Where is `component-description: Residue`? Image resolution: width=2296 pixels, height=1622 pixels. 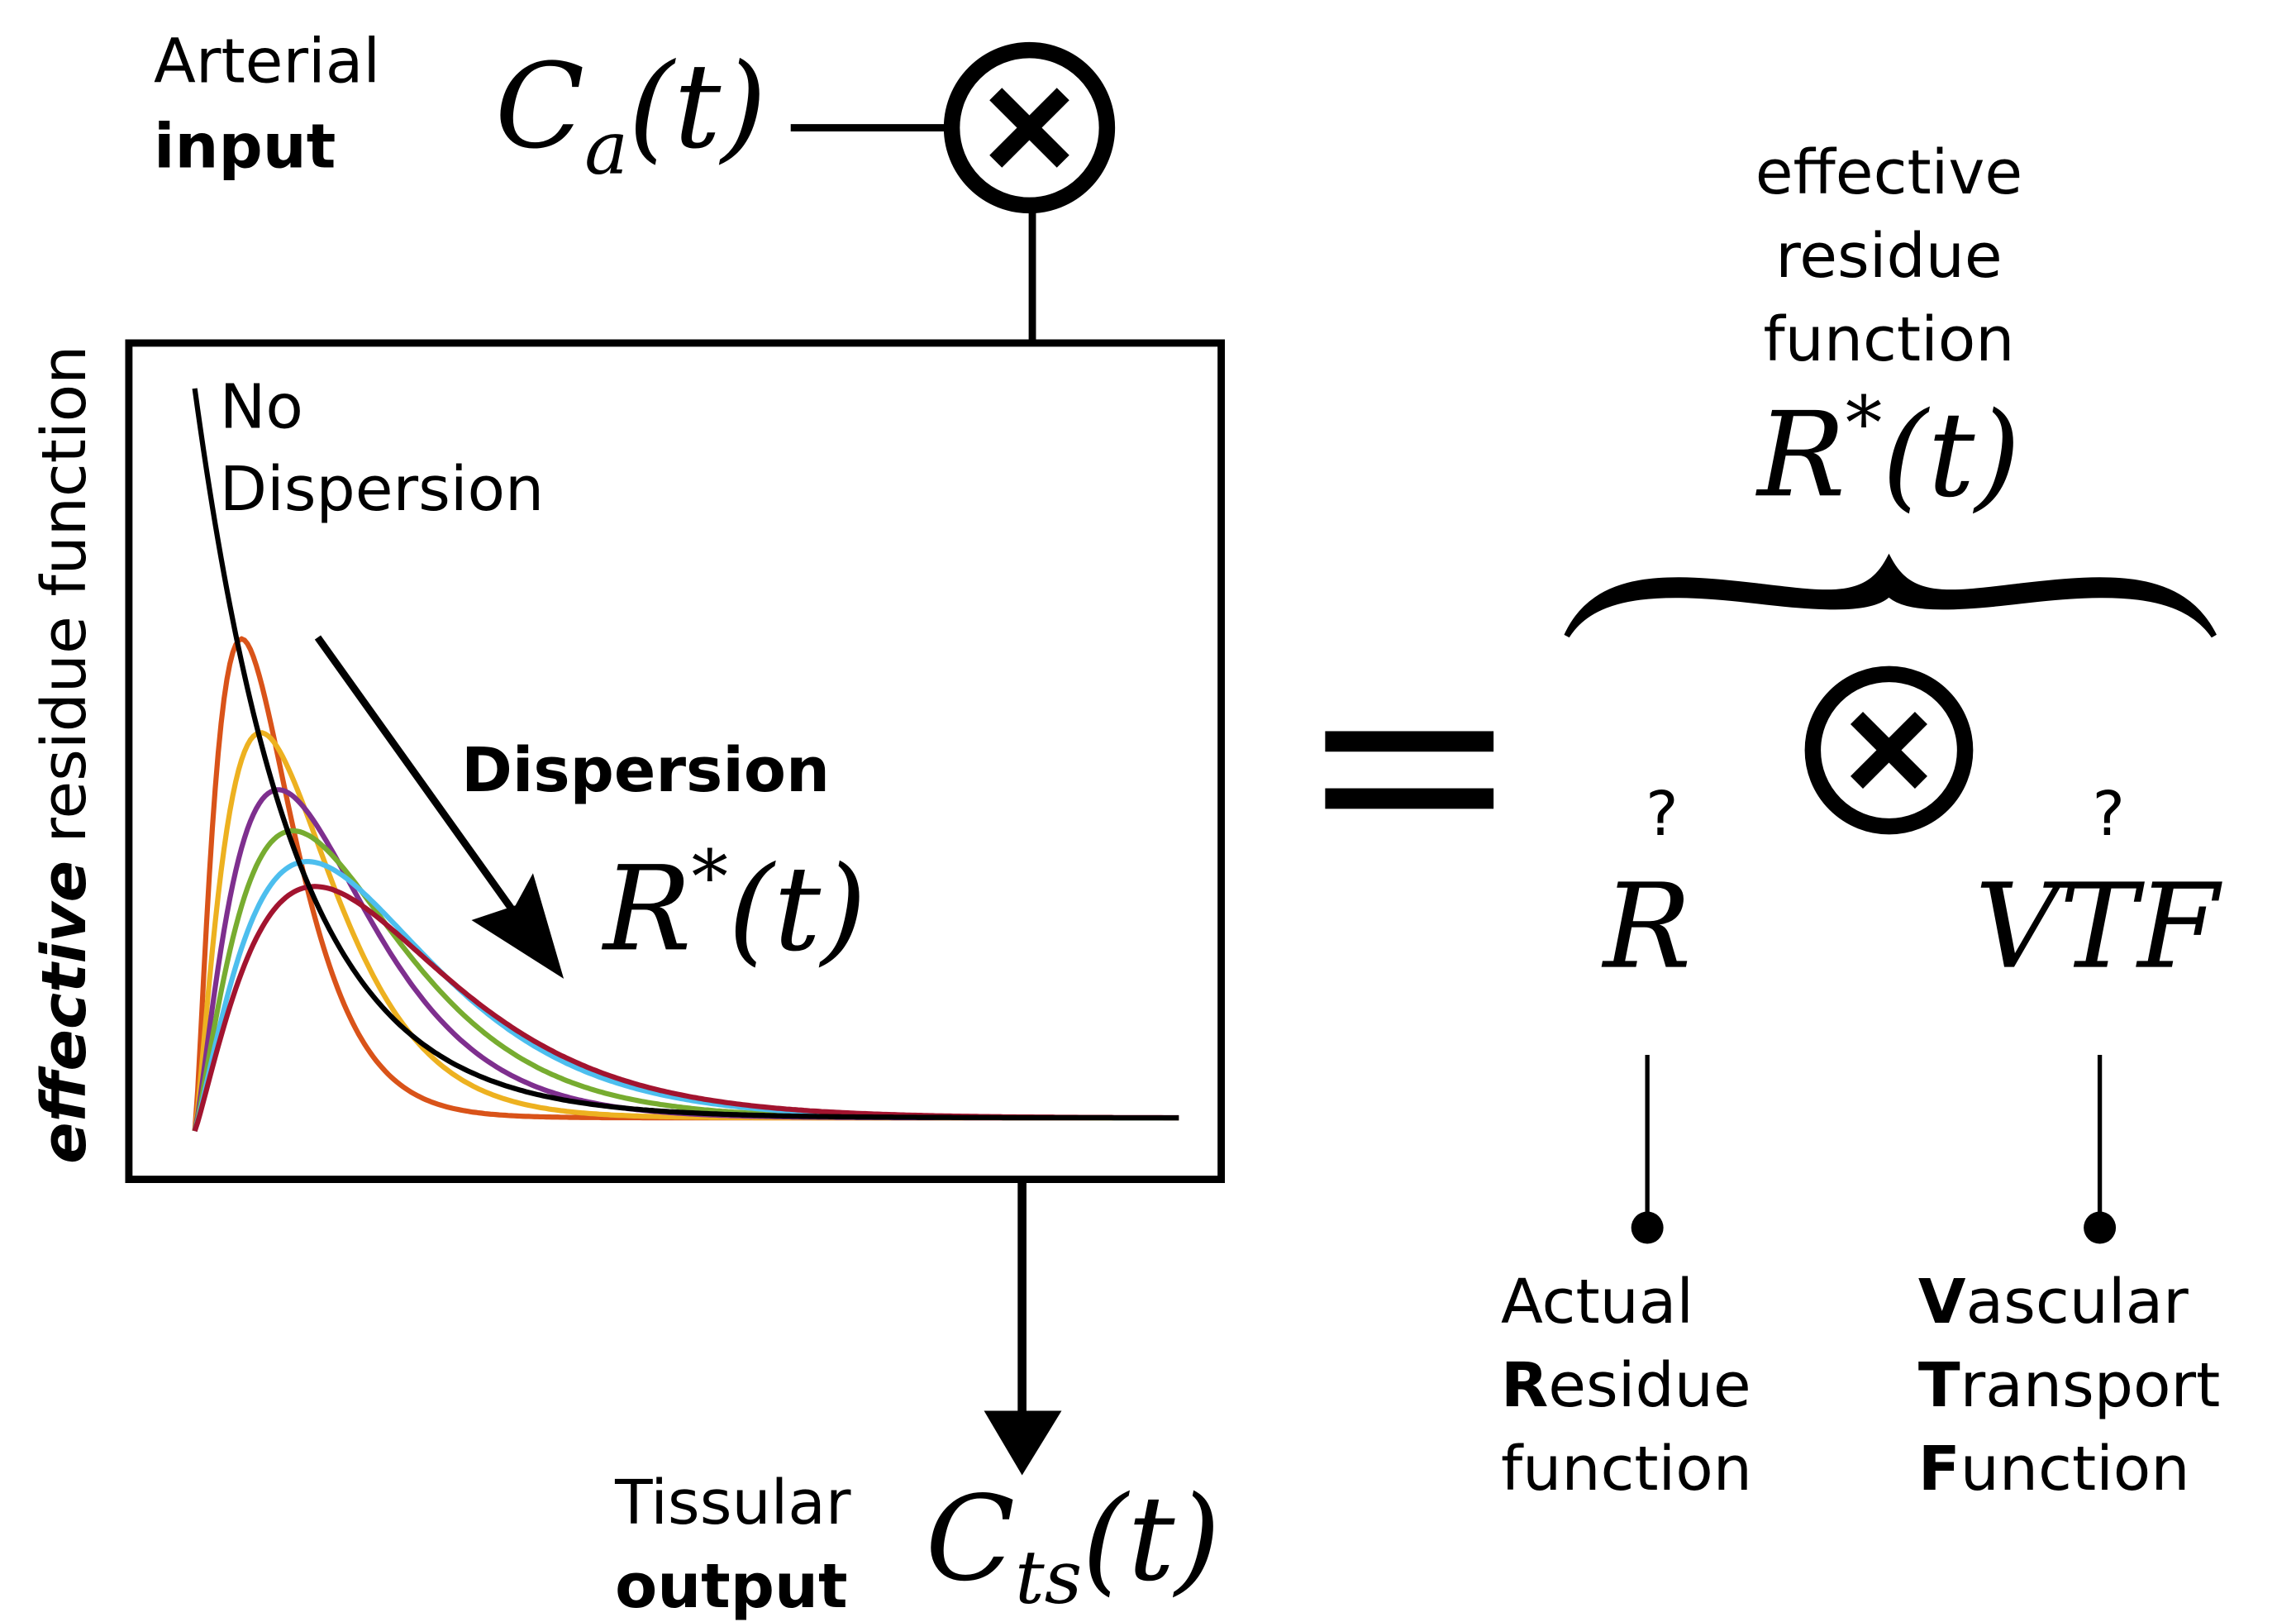
component-description: Residue is located at coordinates (1626, 1385).